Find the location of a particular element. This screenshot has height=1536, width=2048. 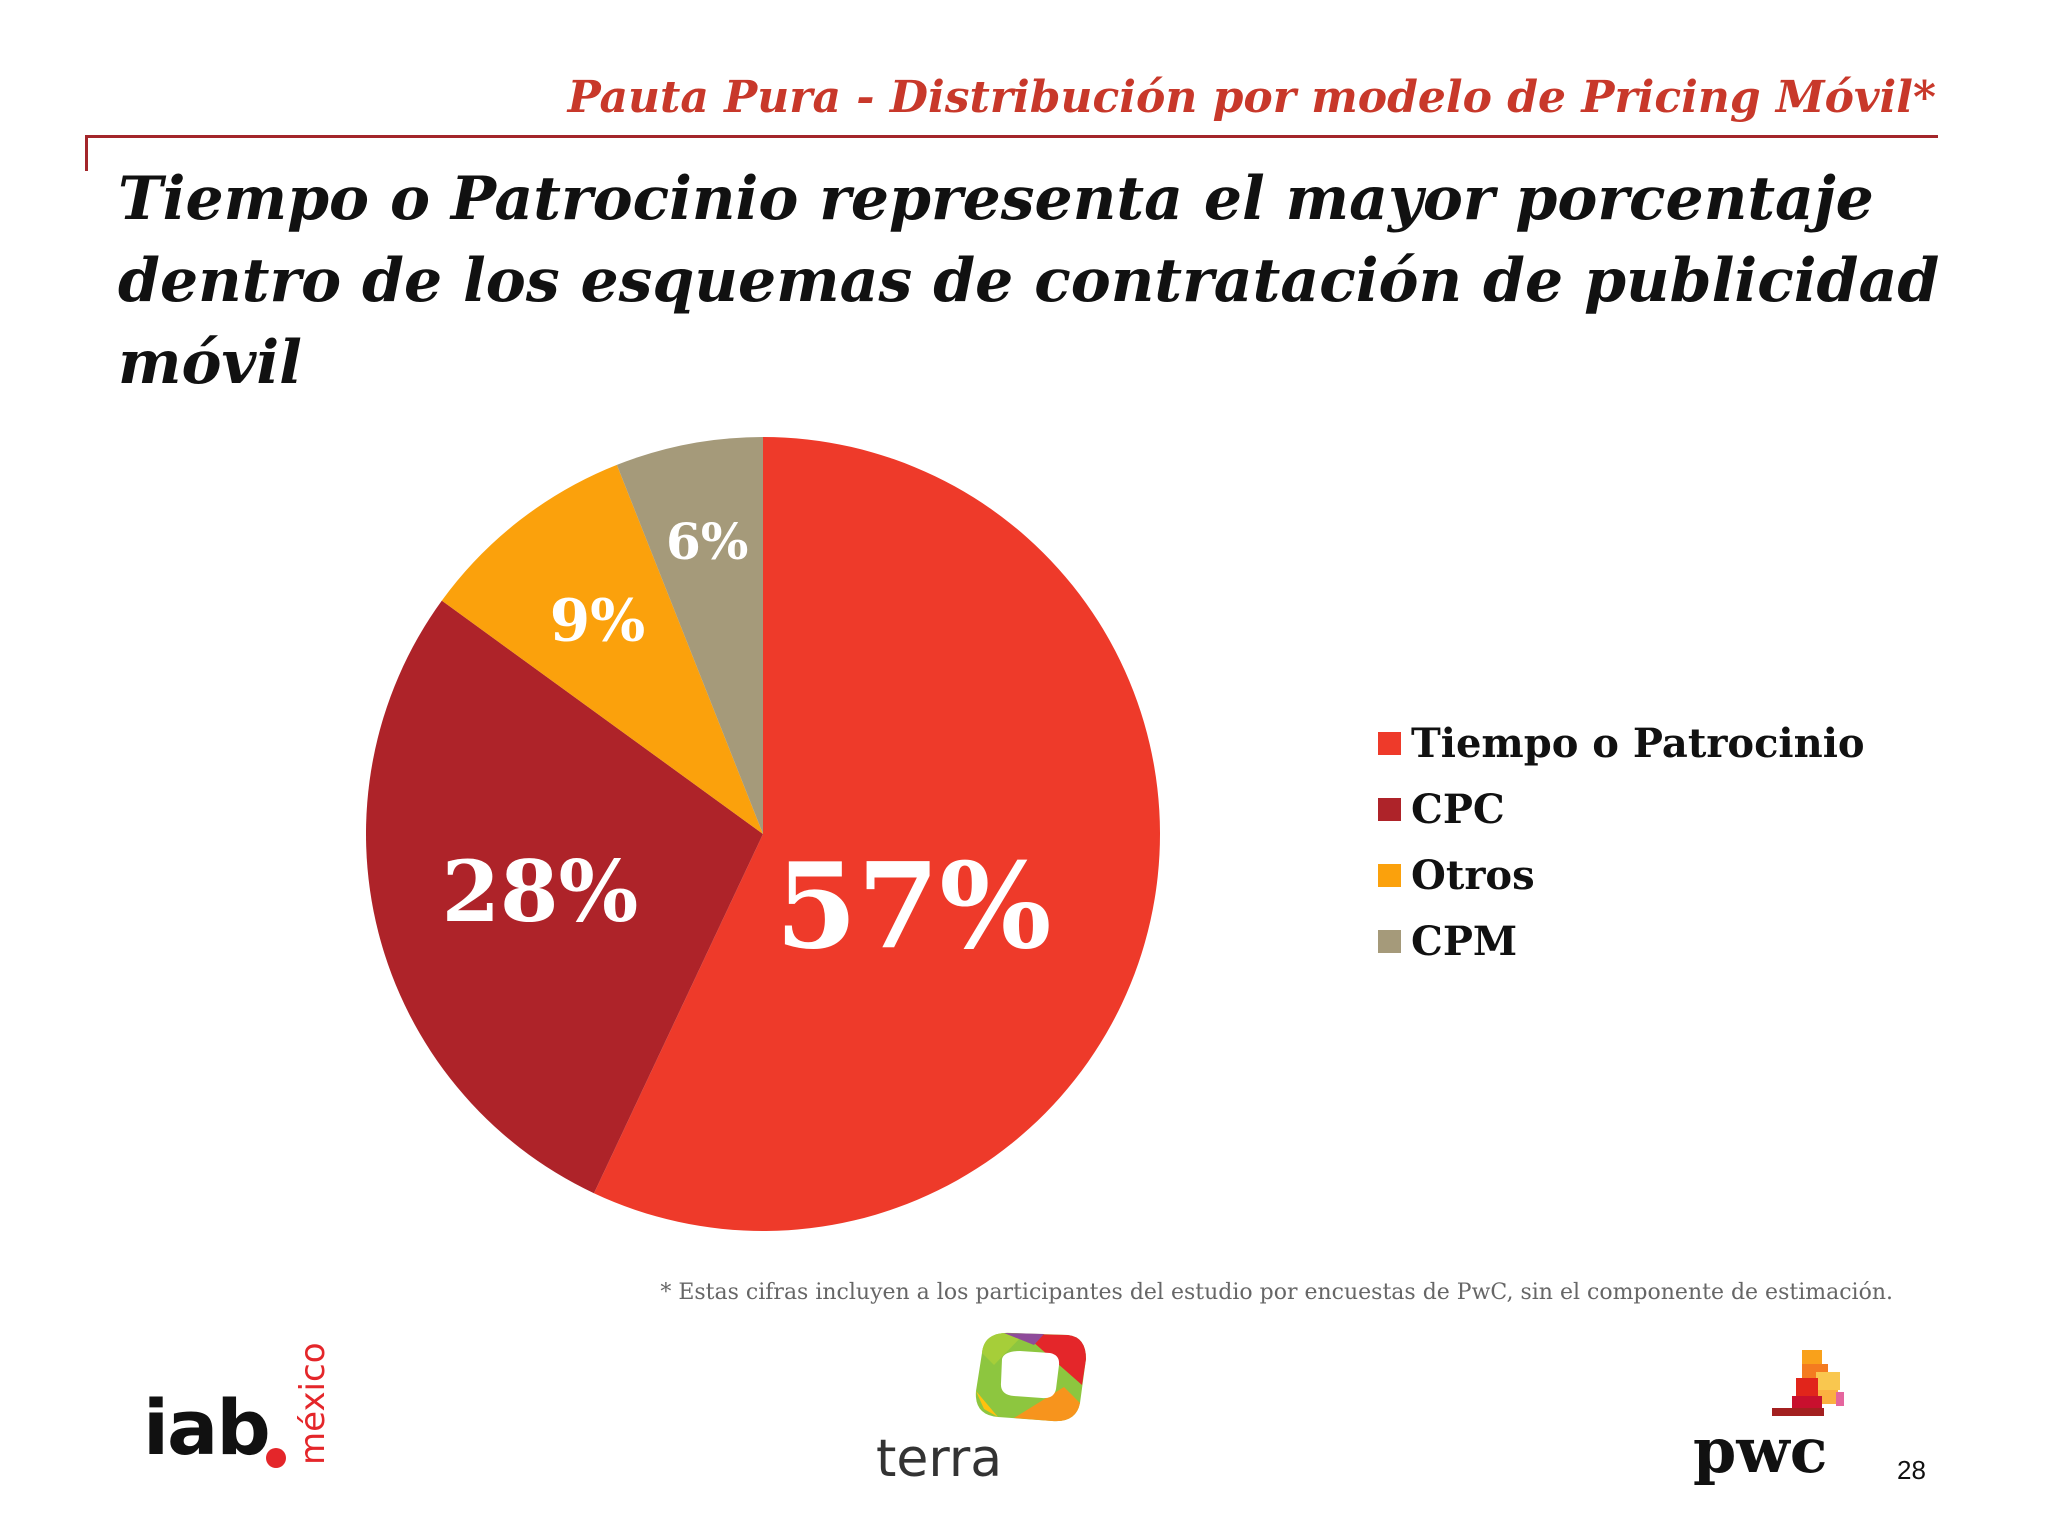

header-divider is located at coordinates (1011, 136).